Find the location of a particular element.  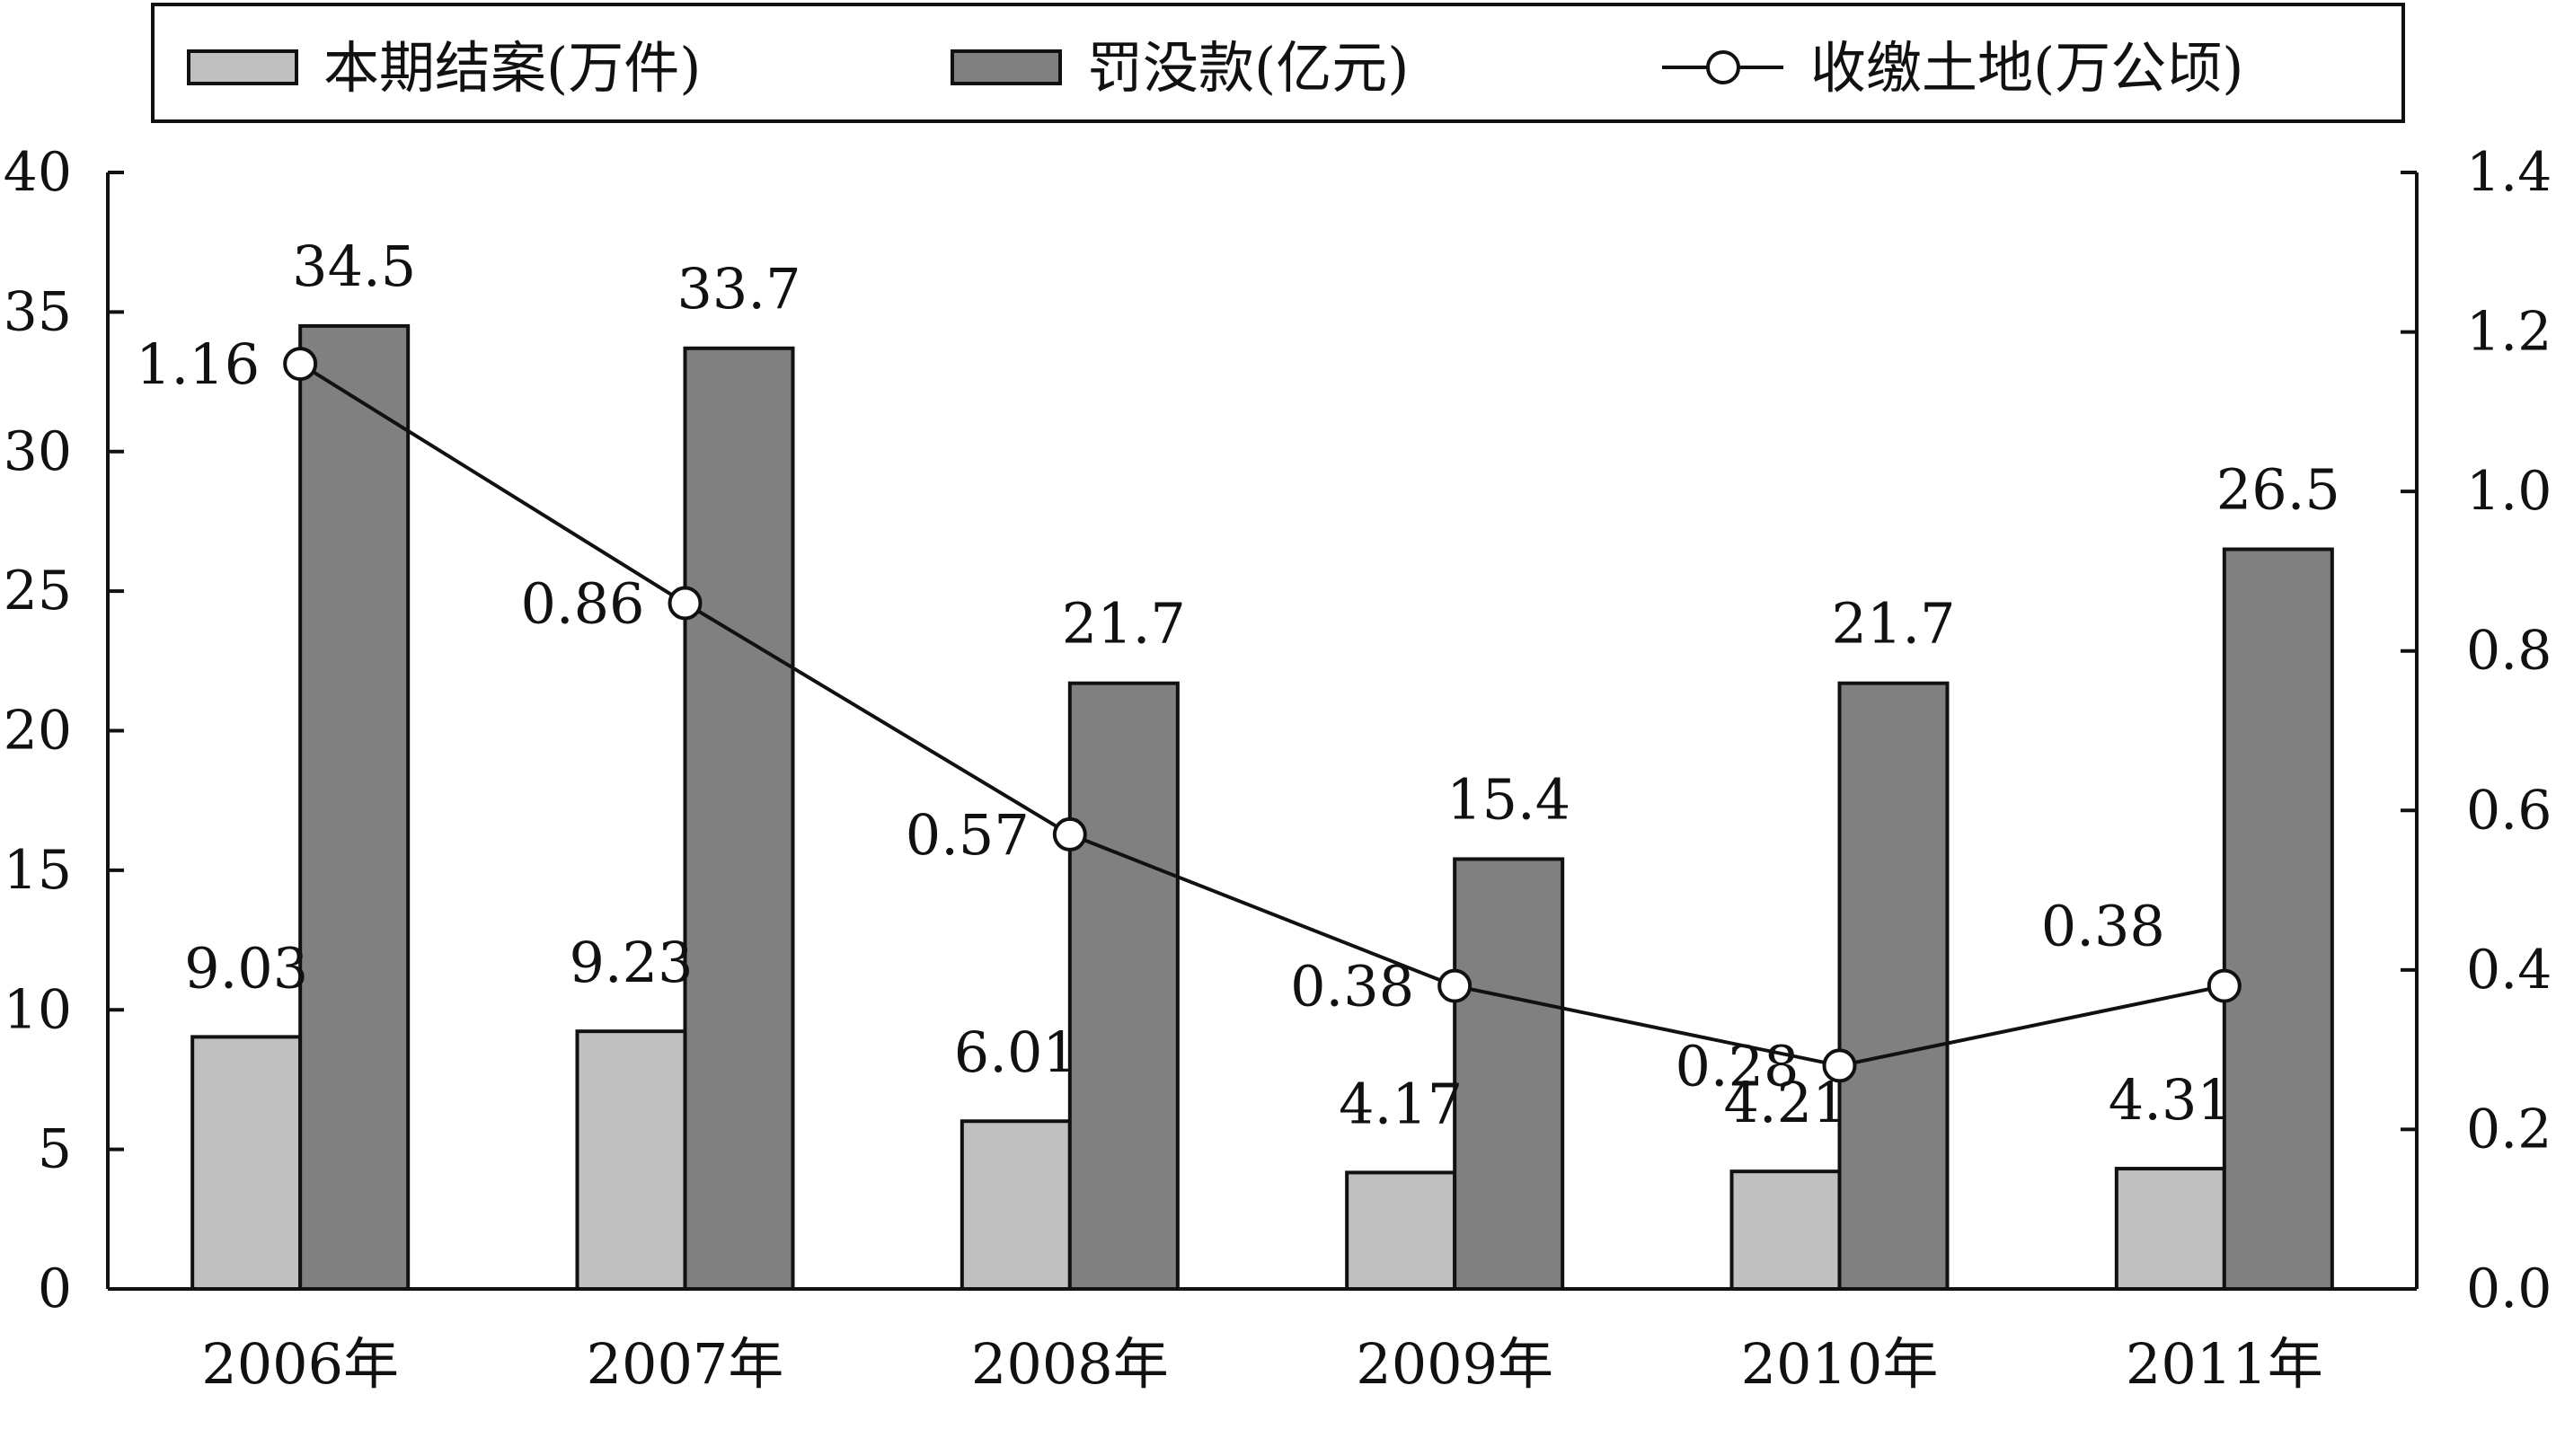

data-label-land: 0.28 is located at coordinates (1737, 1066).